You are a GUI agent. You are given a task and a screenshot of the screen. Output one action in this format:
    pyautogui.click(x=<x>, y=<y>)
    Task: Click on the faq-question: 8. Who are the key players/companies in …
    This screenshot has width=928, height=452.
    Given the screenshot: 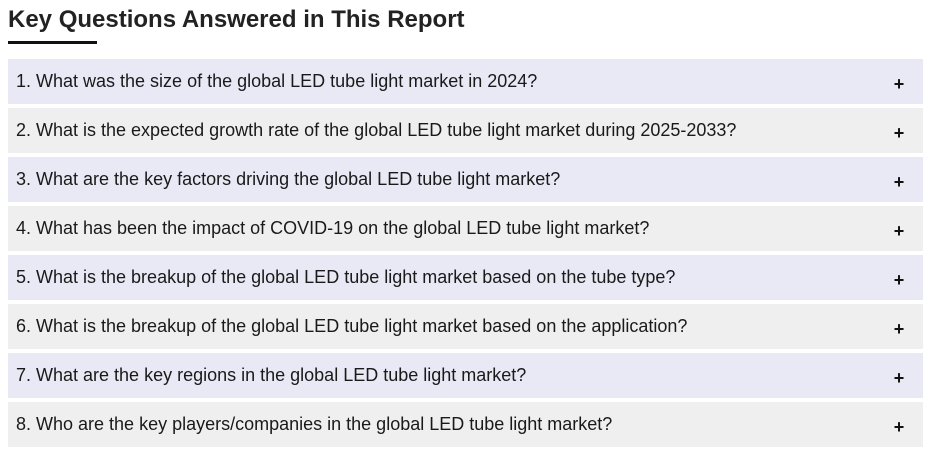 What is the action you would take?
    pyautogui.click(x=314, y=424)
    